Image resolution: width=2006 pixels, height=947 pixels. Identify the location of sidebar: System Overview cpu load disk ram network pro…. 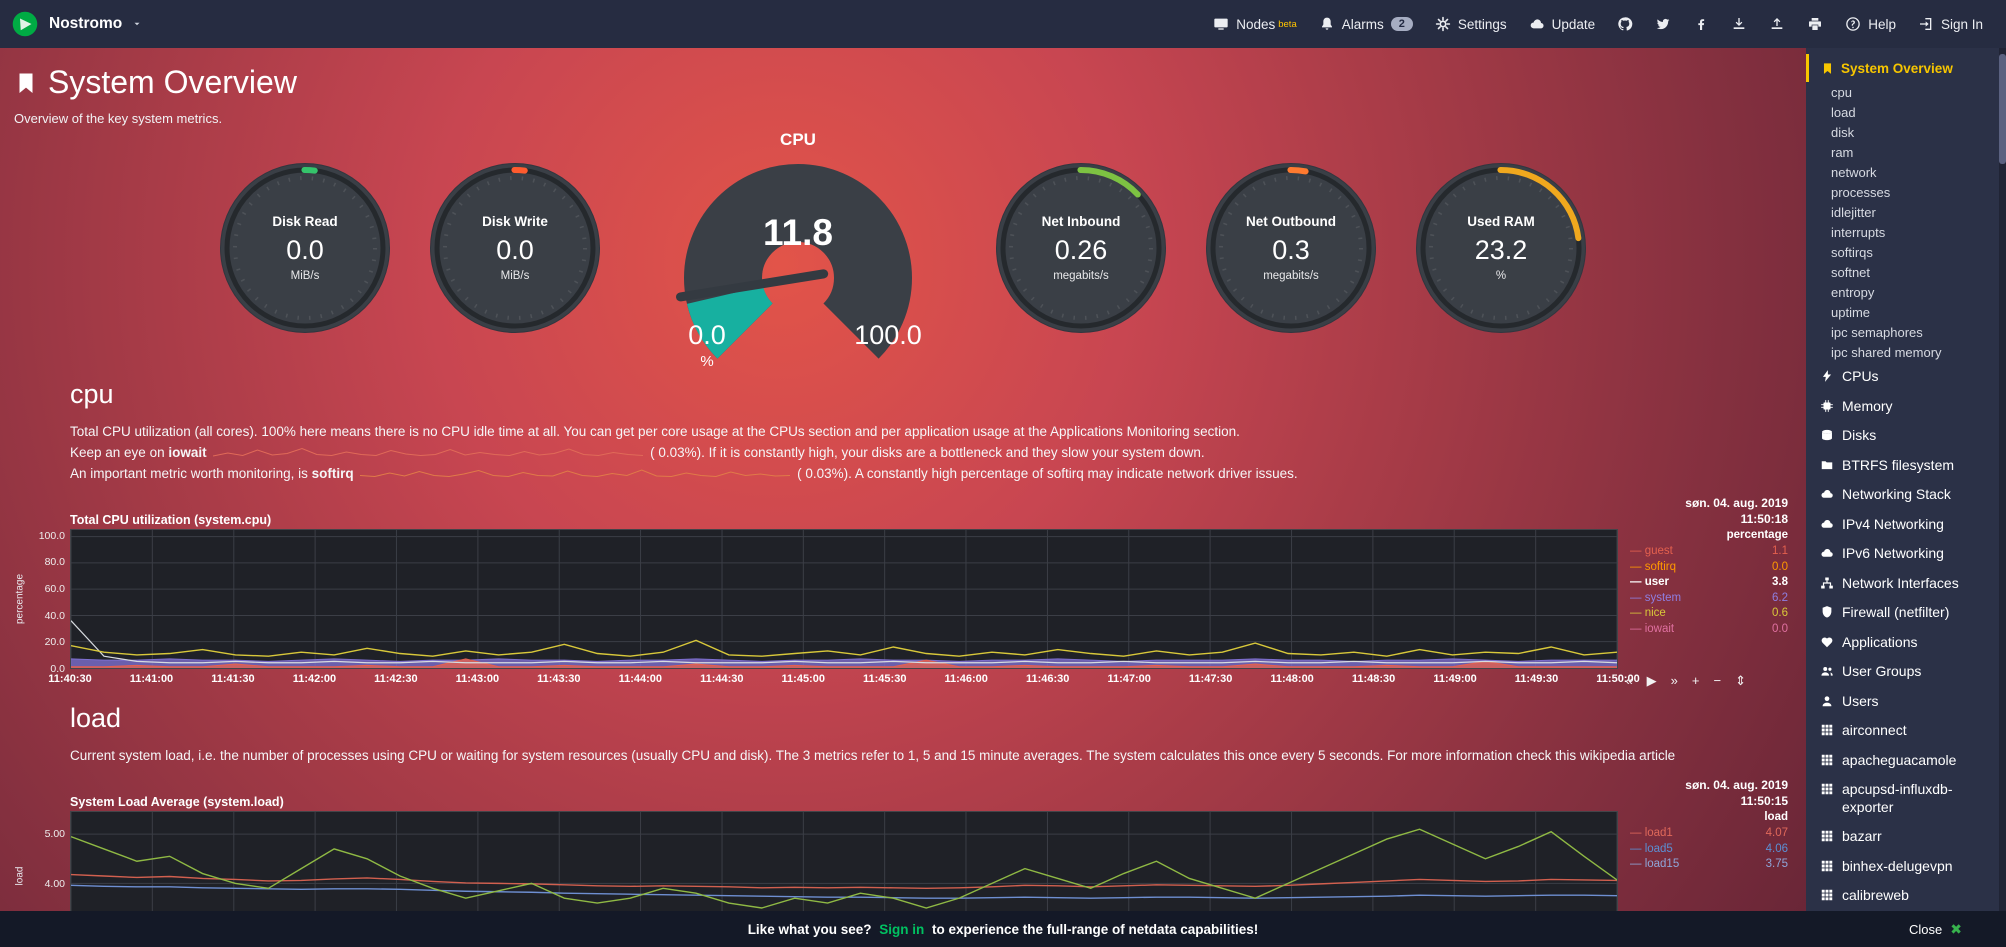
(1906, 497).